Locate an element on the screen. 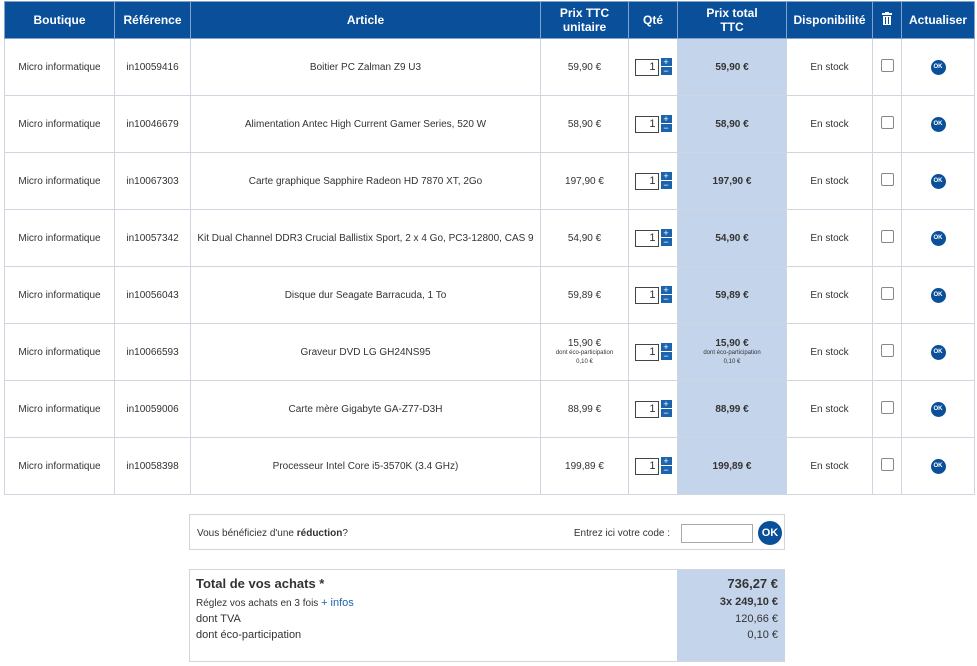  cell-unit-price: 54,90 € is located at coordinates (584, 238).